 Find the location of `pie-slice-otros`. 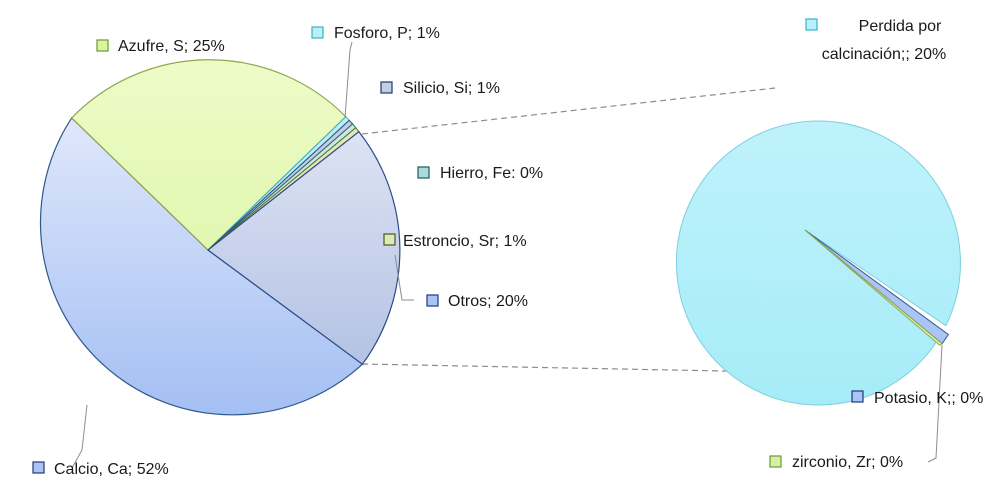

pie-slice-otros is located at coordinates (304, 248).